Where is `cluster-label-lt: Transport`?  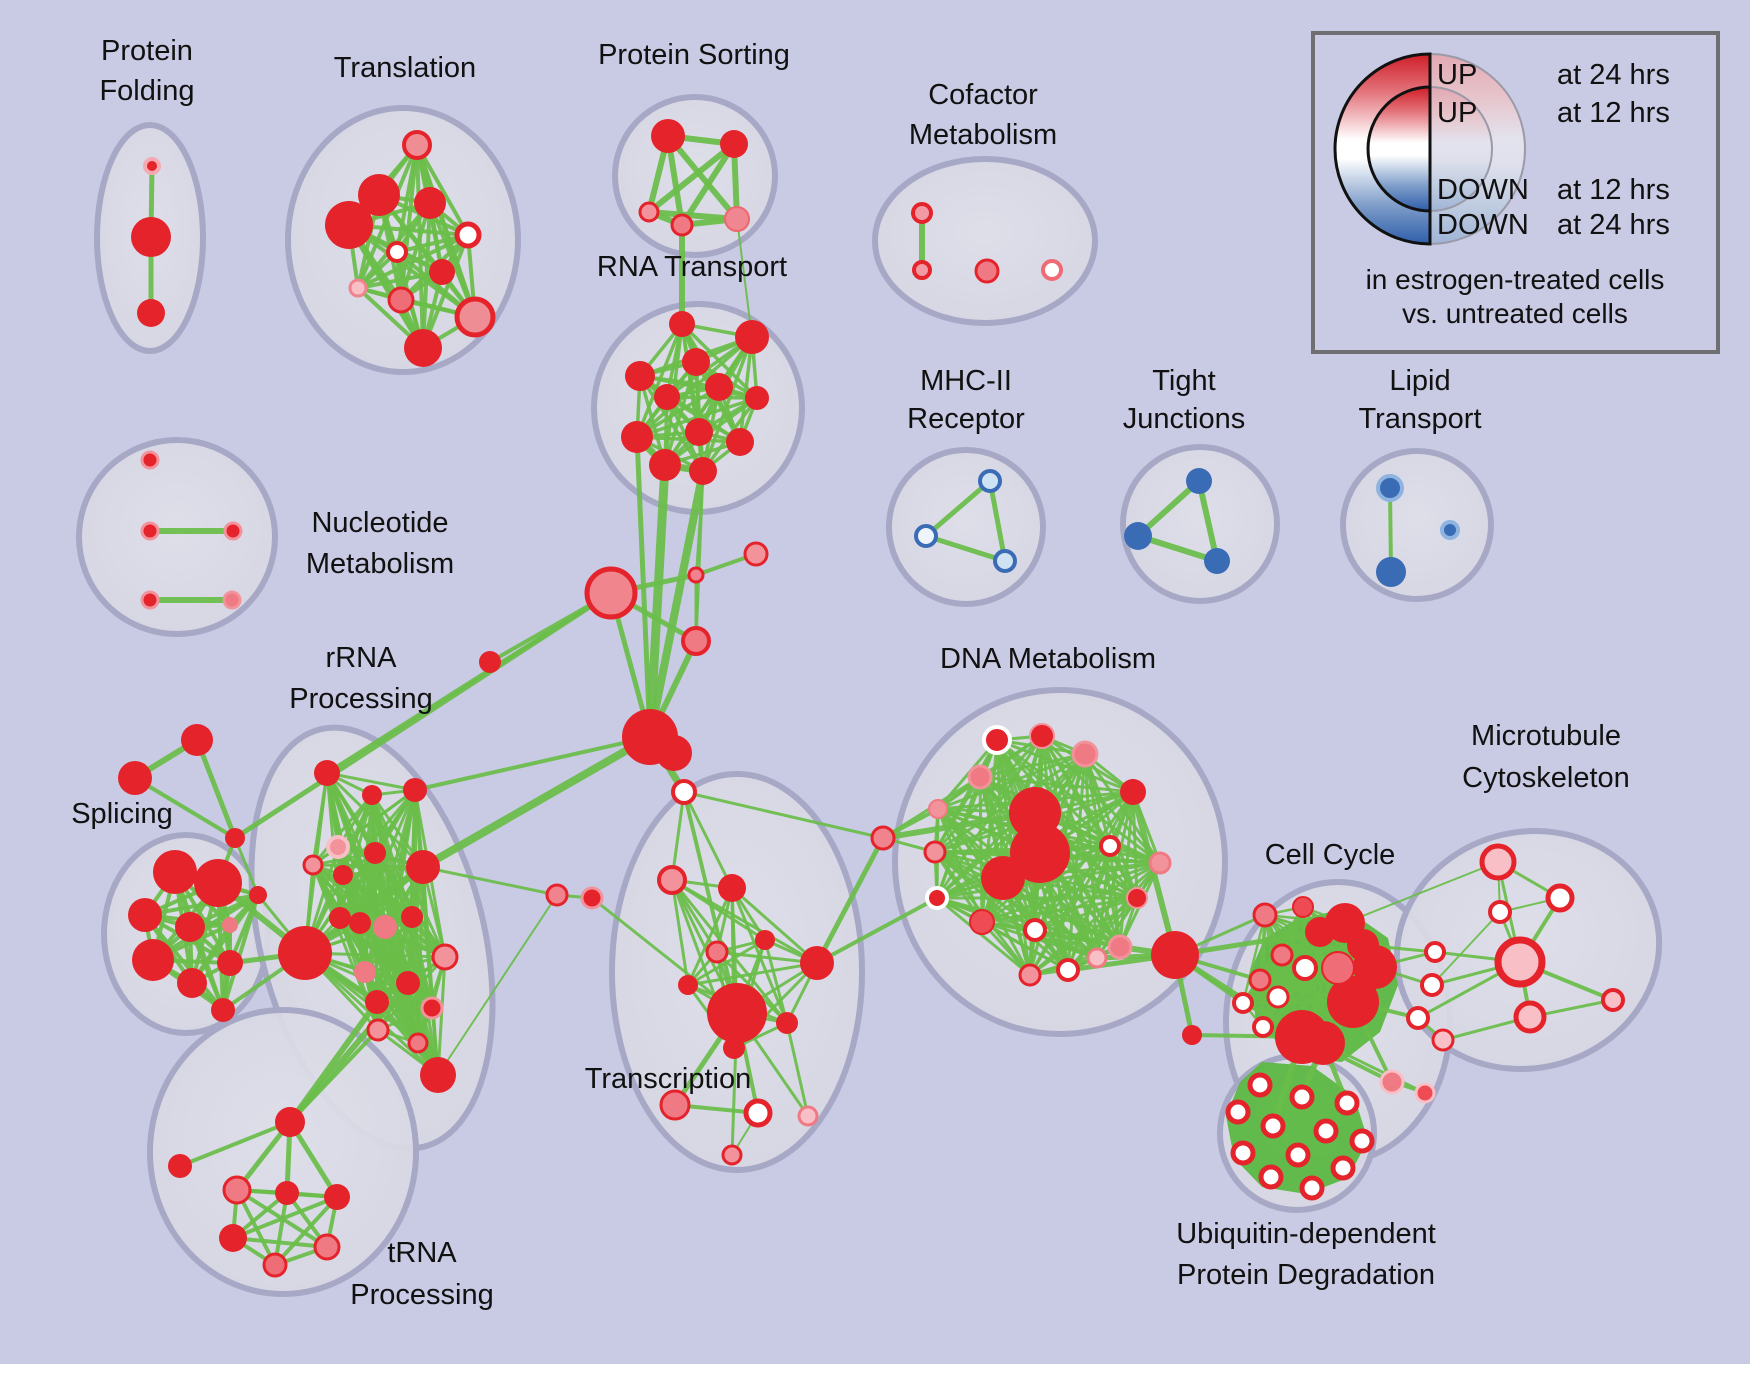 cluster-label-lt: Transport is located at coordinates (1419, 419).